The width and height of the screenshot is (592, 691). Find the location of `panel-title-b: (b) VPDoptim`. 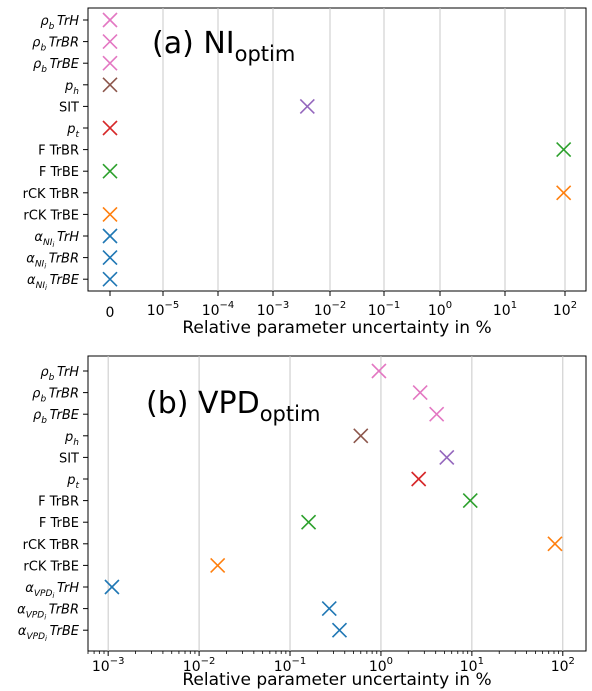

panel-title-b: (b) VPDoptim is located at coordinates (233, 406).